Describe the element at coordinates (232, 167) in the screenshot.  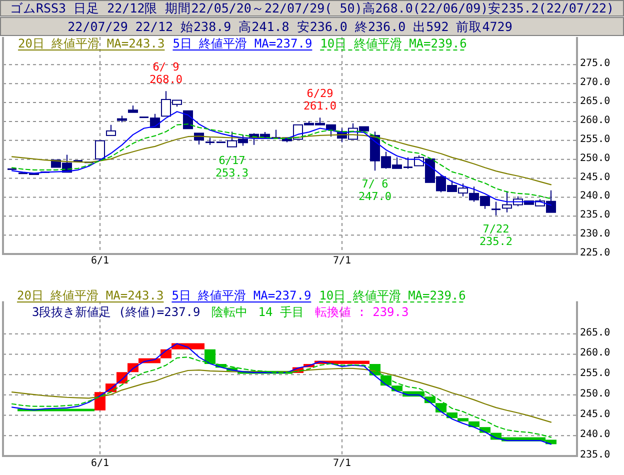
I see `annotation: 6/17 253.3` at that location.